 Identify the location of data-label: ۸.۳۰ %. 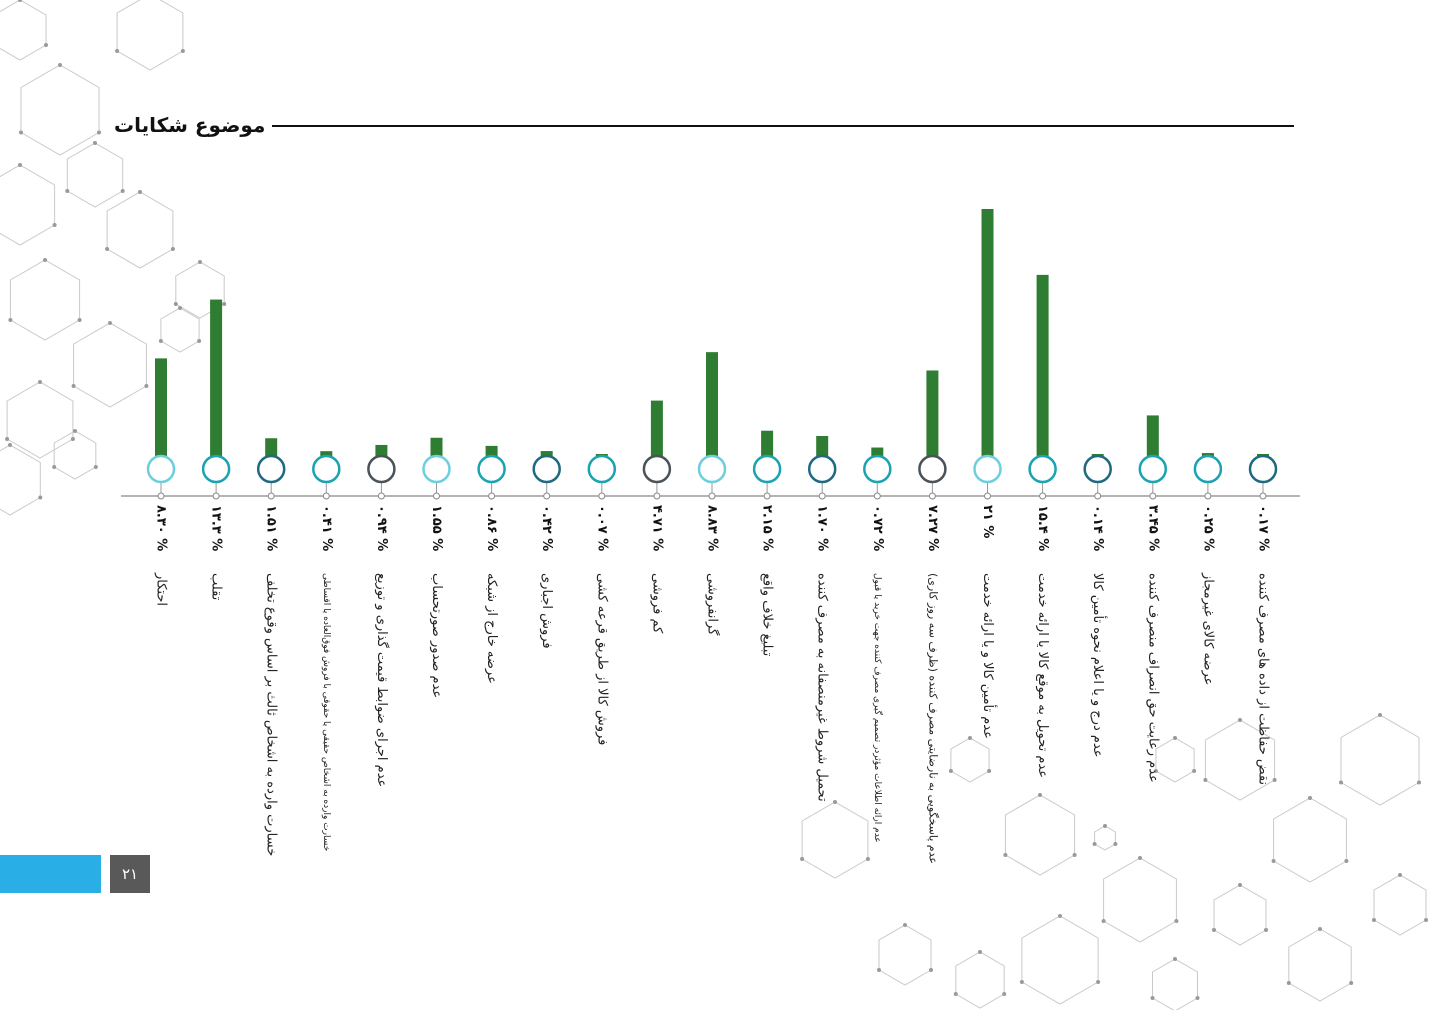
(161, 528).